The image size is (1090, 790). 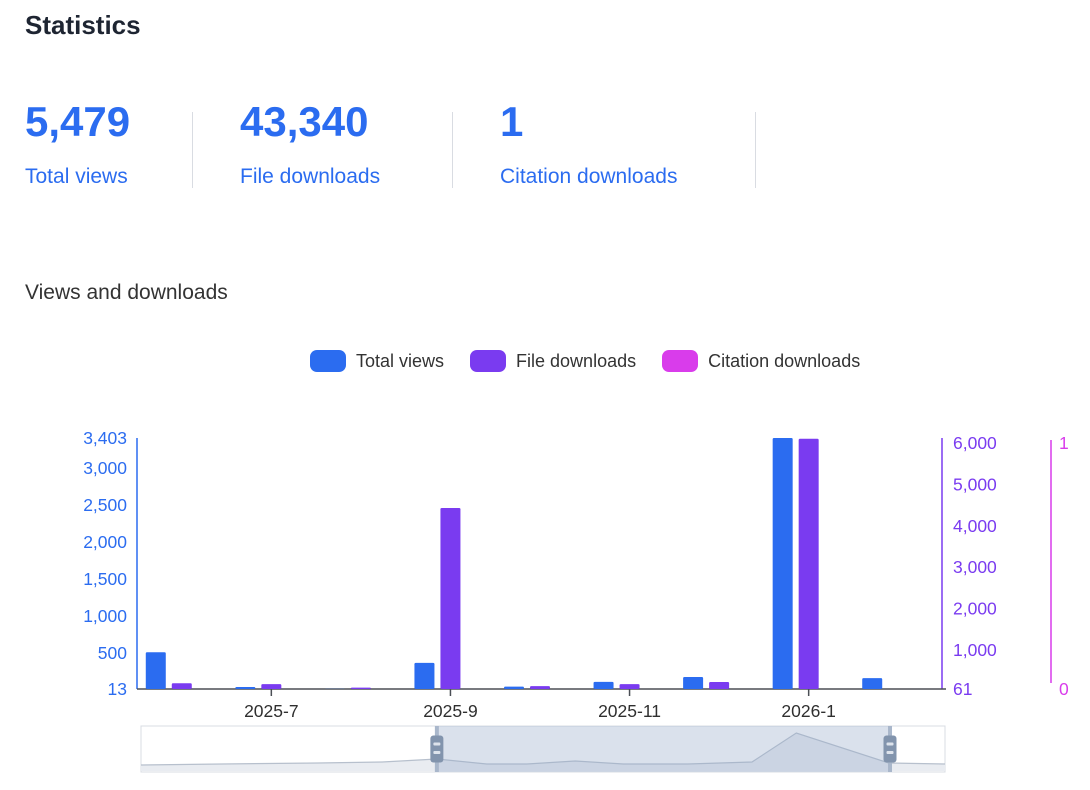 I want to click on x-tick-label: 2025-7, so click(x=271, y=711).